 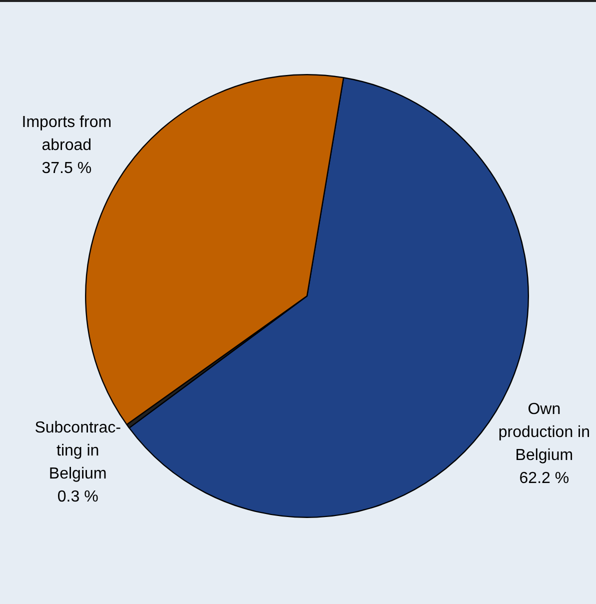 What do you see at coordinates (67, 169) in the screenshot?
I see `data-label: 37.5 %` at bounding box center [67, 169].